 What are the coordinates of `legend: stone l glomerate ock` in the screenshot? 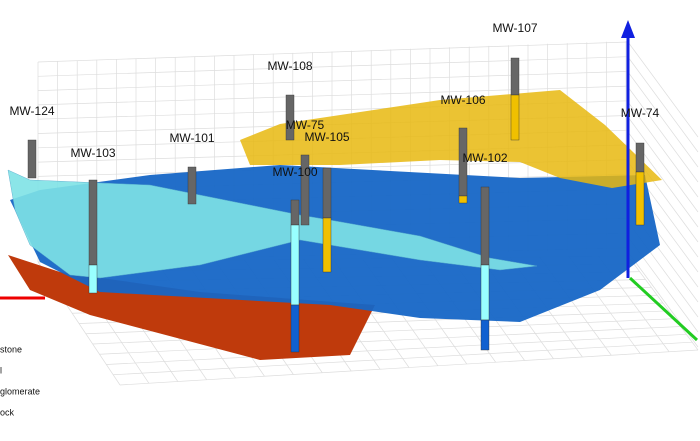 It's located at (20, 380).